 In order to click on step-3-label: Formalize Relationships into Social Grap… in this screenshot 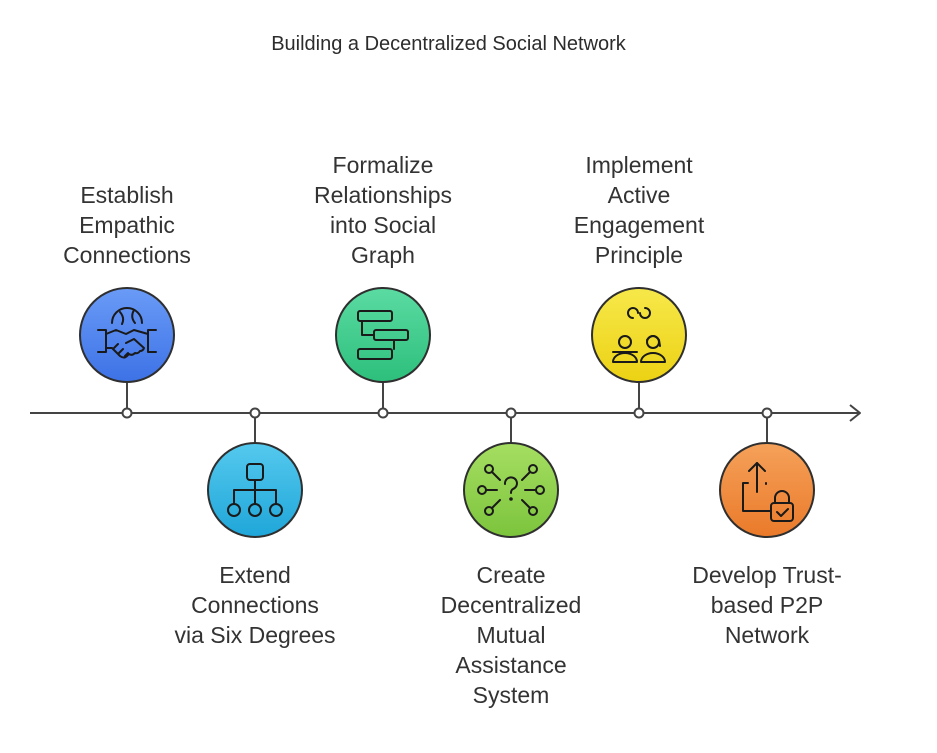, I will do `click(383, 210)`.